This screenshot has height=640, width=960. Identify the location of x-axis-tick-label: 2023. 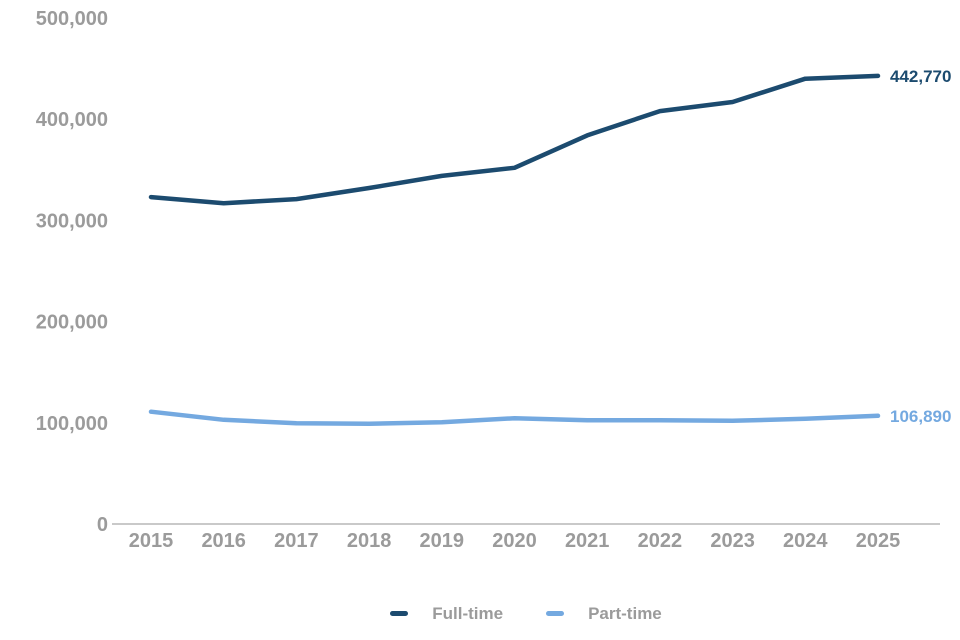
(732, 541).